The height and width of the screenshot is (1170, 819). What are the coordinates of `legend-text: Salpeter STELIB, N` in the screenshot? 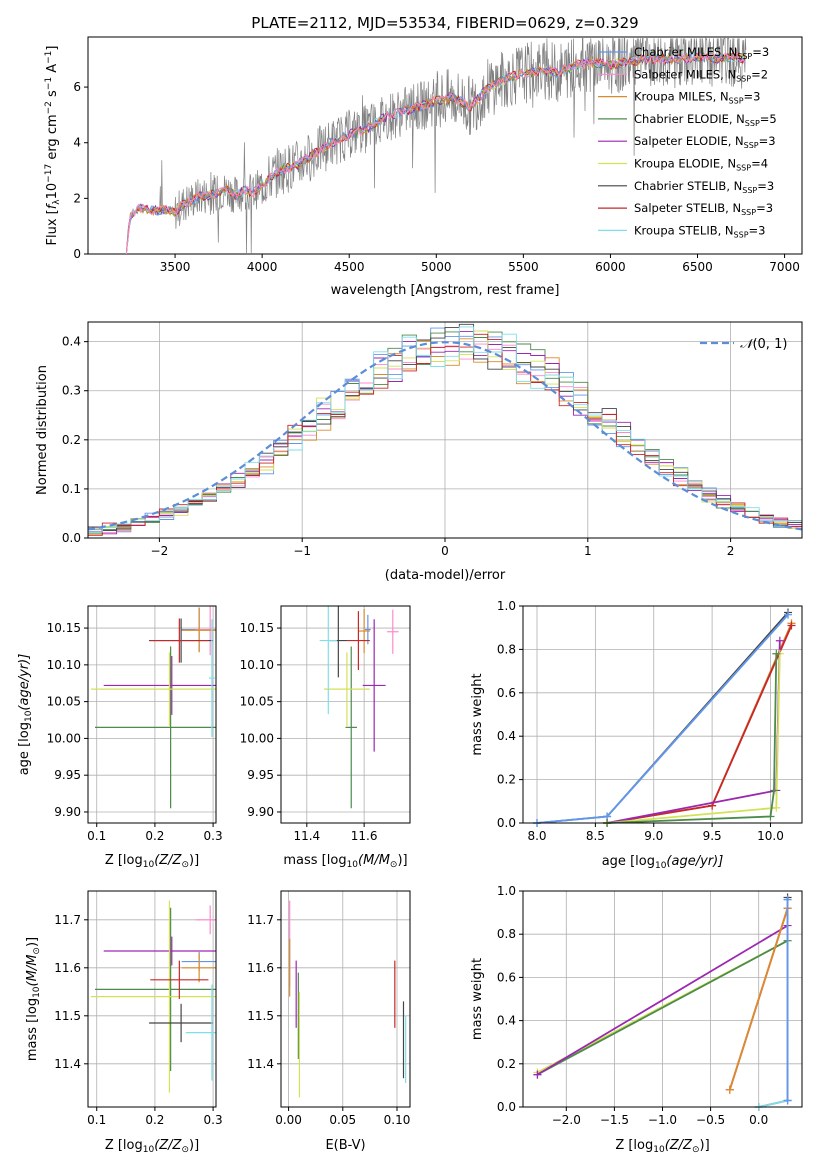 It's located at (687, 208).